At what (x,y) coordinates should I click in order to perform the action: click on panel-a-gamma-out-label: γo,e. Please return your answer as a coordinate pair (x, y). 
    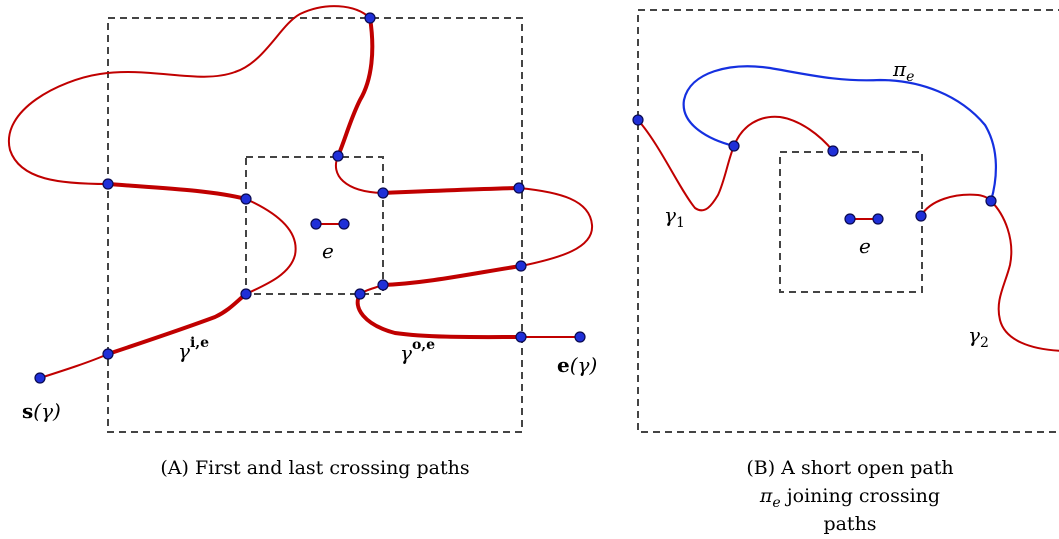
    Looking at the image, I should click on (417, 351).